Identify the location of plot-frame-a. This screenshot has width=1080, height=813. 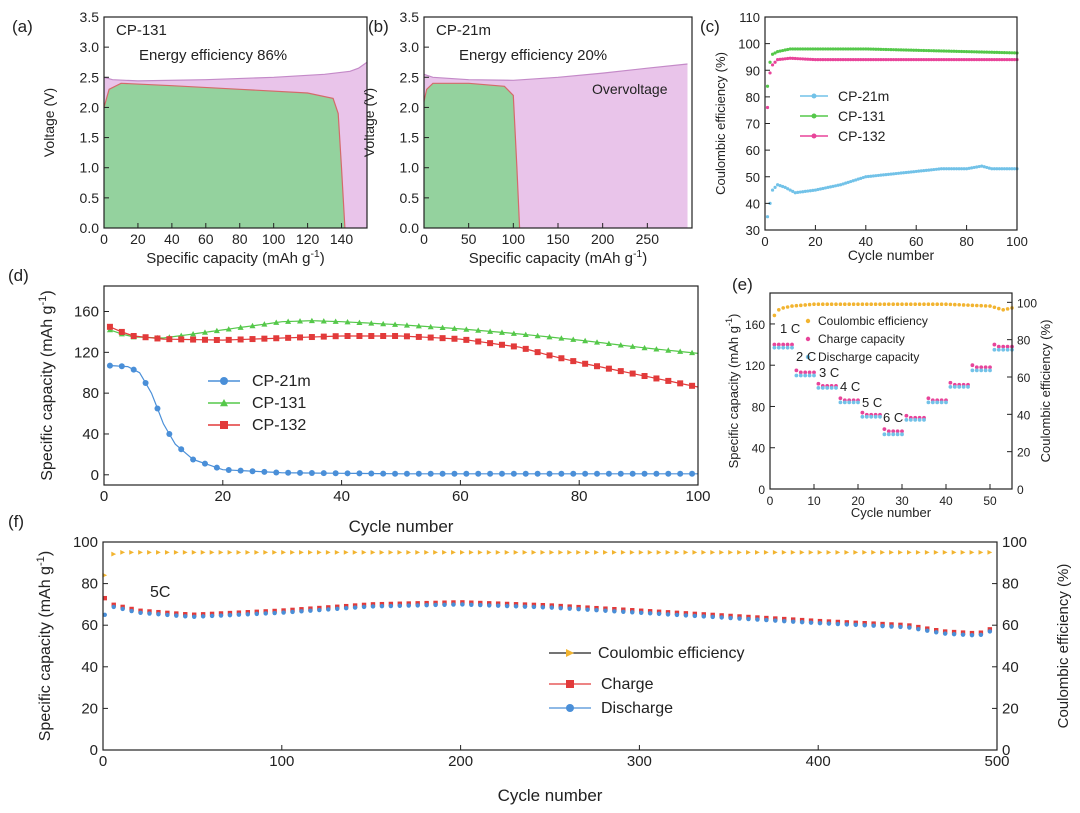
(235, 122).